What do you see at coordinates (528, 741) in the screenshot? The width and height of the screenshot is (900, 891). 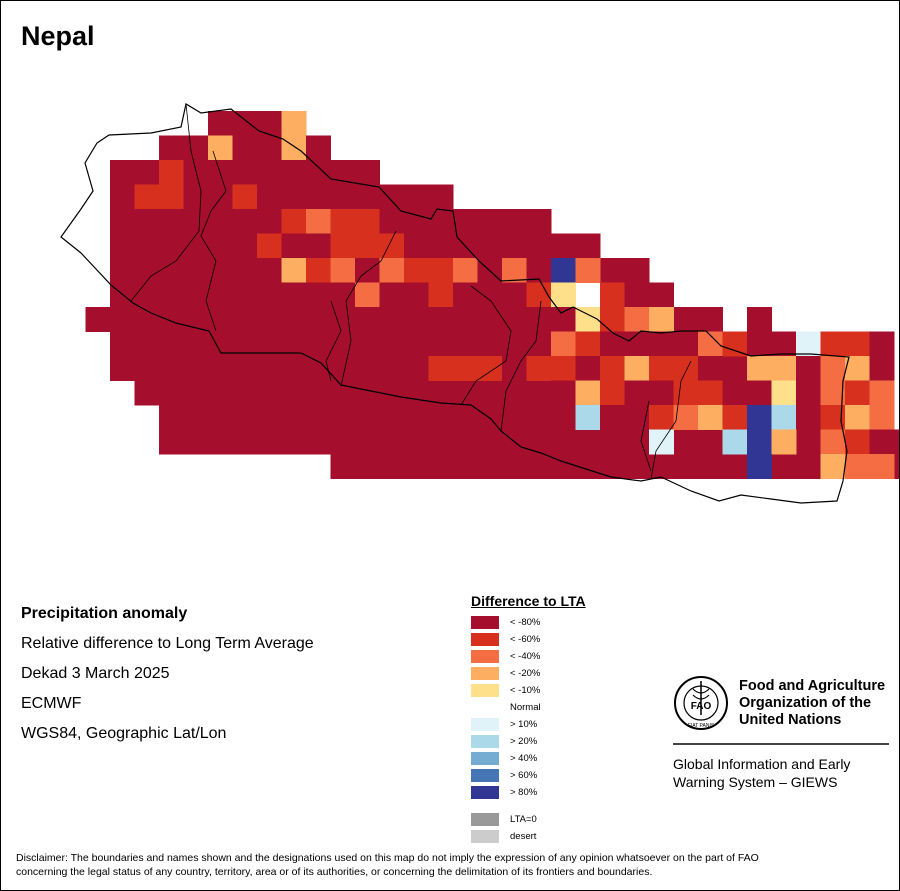 I see `legend-class-7: > 20%` at bounding box center [528, 741].